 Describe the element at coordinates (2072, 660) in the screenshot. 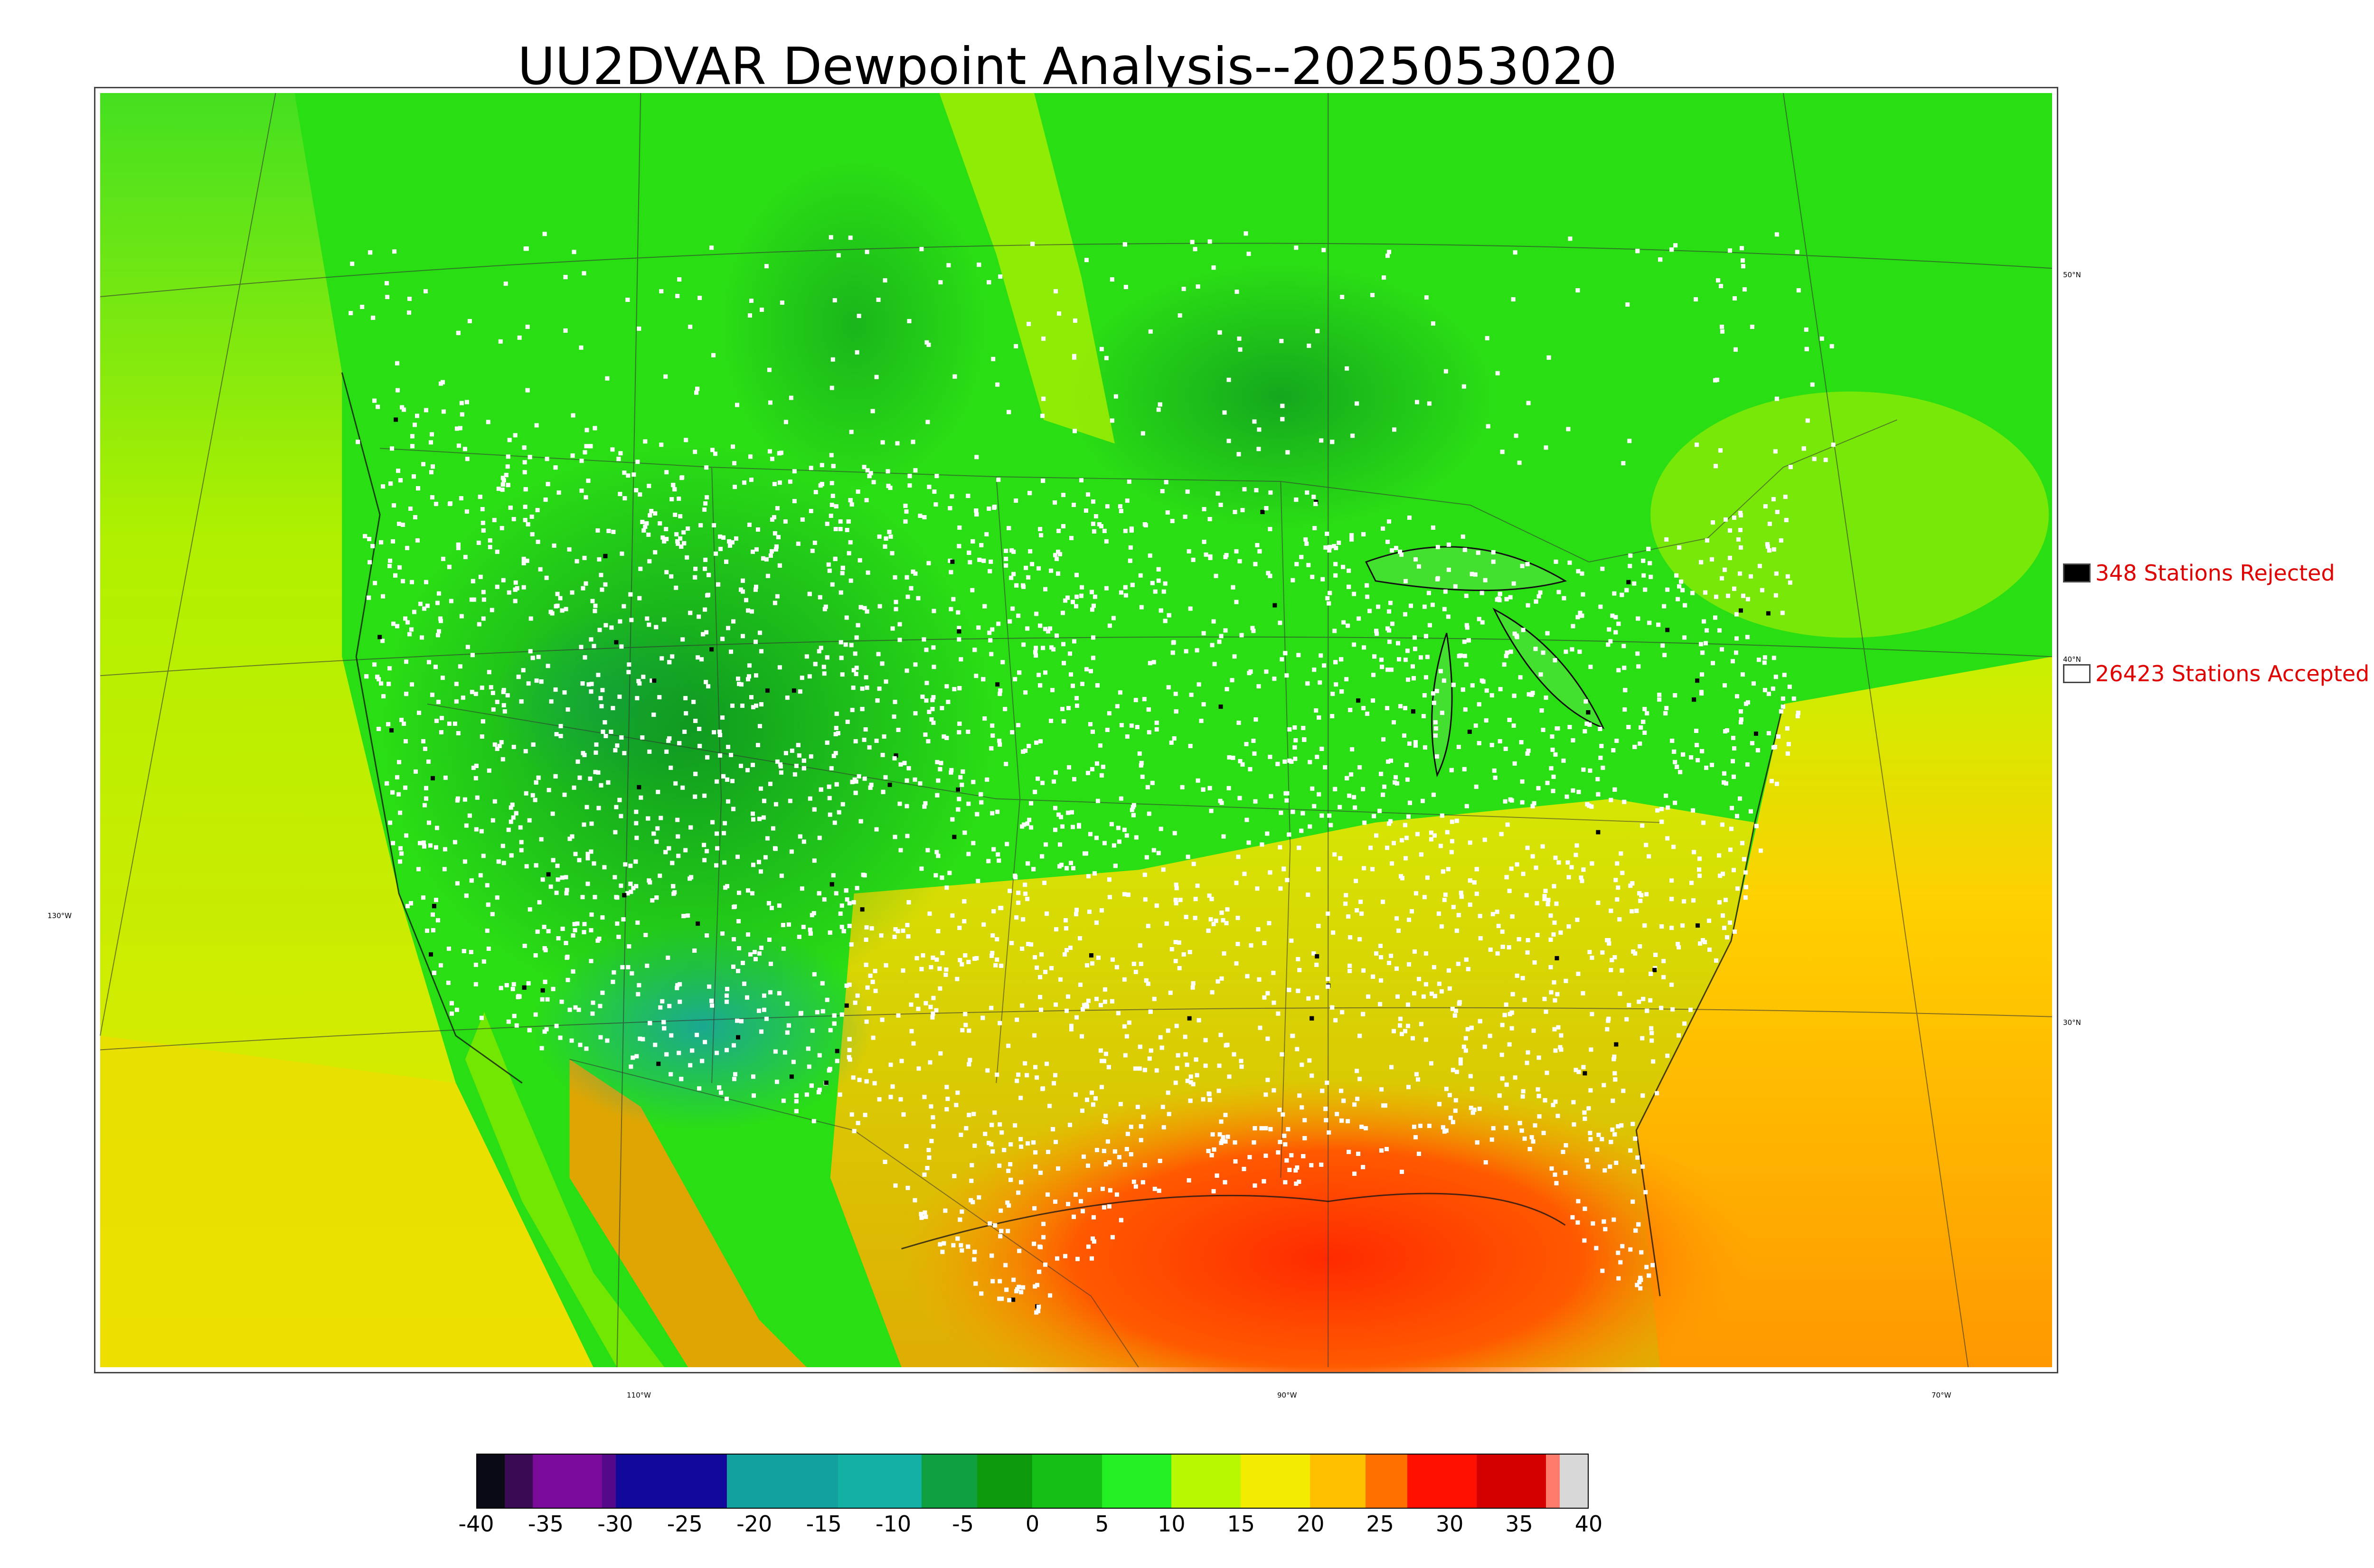

I see `lat-label-40: 40°N` at that location.